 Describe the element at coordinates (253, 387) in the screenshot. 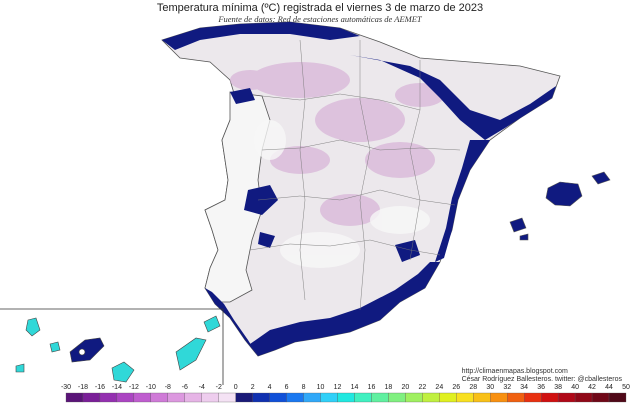

I see `legend-tick-label: 2` at that location.